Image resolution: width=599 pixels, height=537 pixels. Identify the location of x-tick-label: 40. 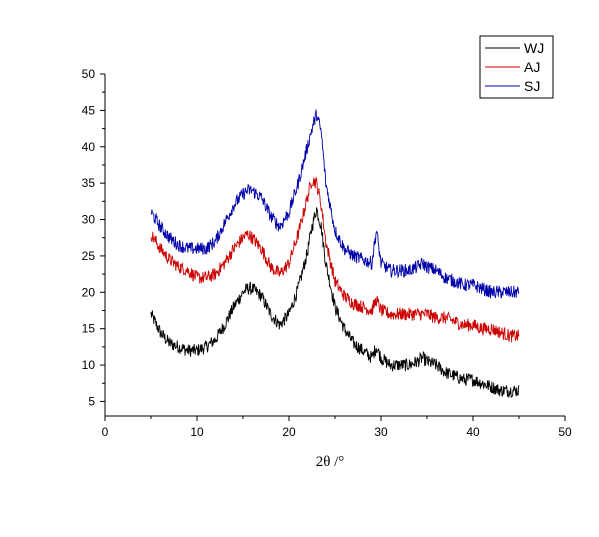
(473, 432).